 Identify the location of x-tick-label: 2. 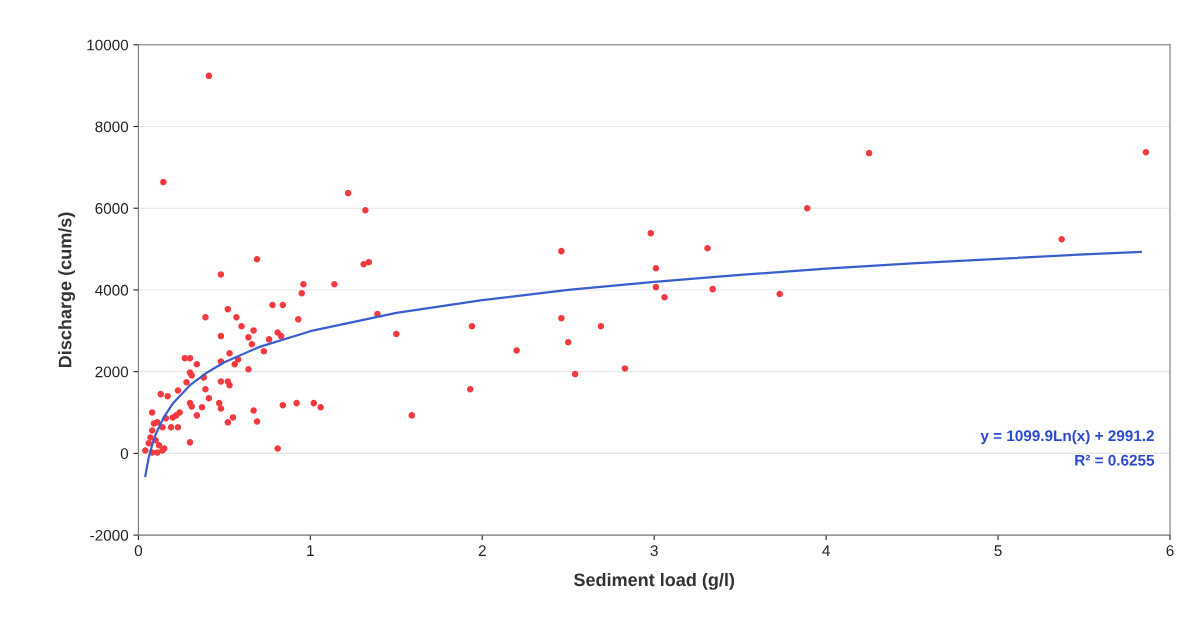
(482, 550).